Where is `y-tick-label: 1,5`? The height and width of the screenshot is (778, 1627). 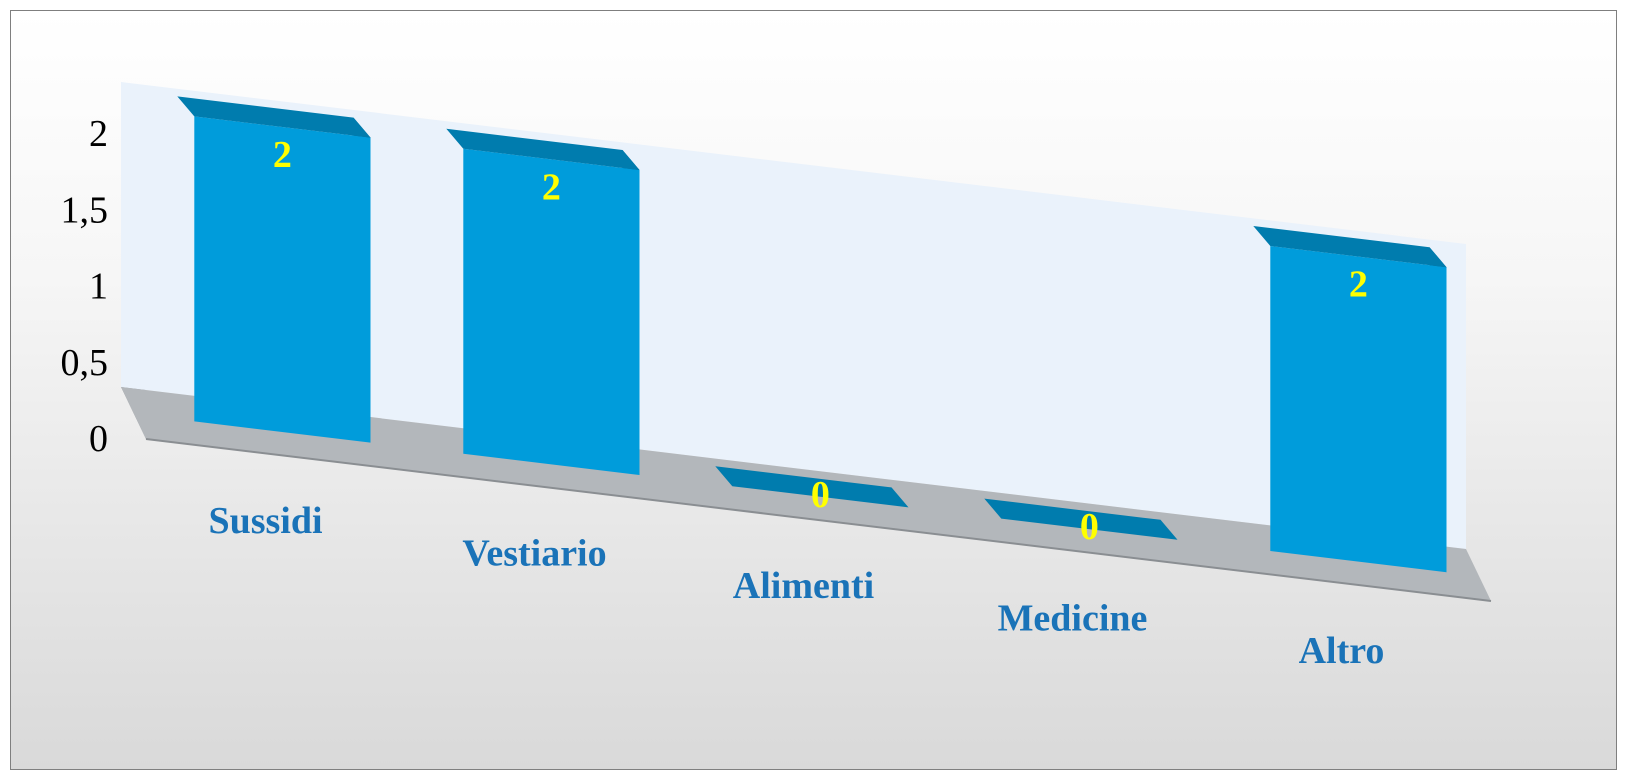
y-tick-label: 1,5 is located at coordinates (85, 210).